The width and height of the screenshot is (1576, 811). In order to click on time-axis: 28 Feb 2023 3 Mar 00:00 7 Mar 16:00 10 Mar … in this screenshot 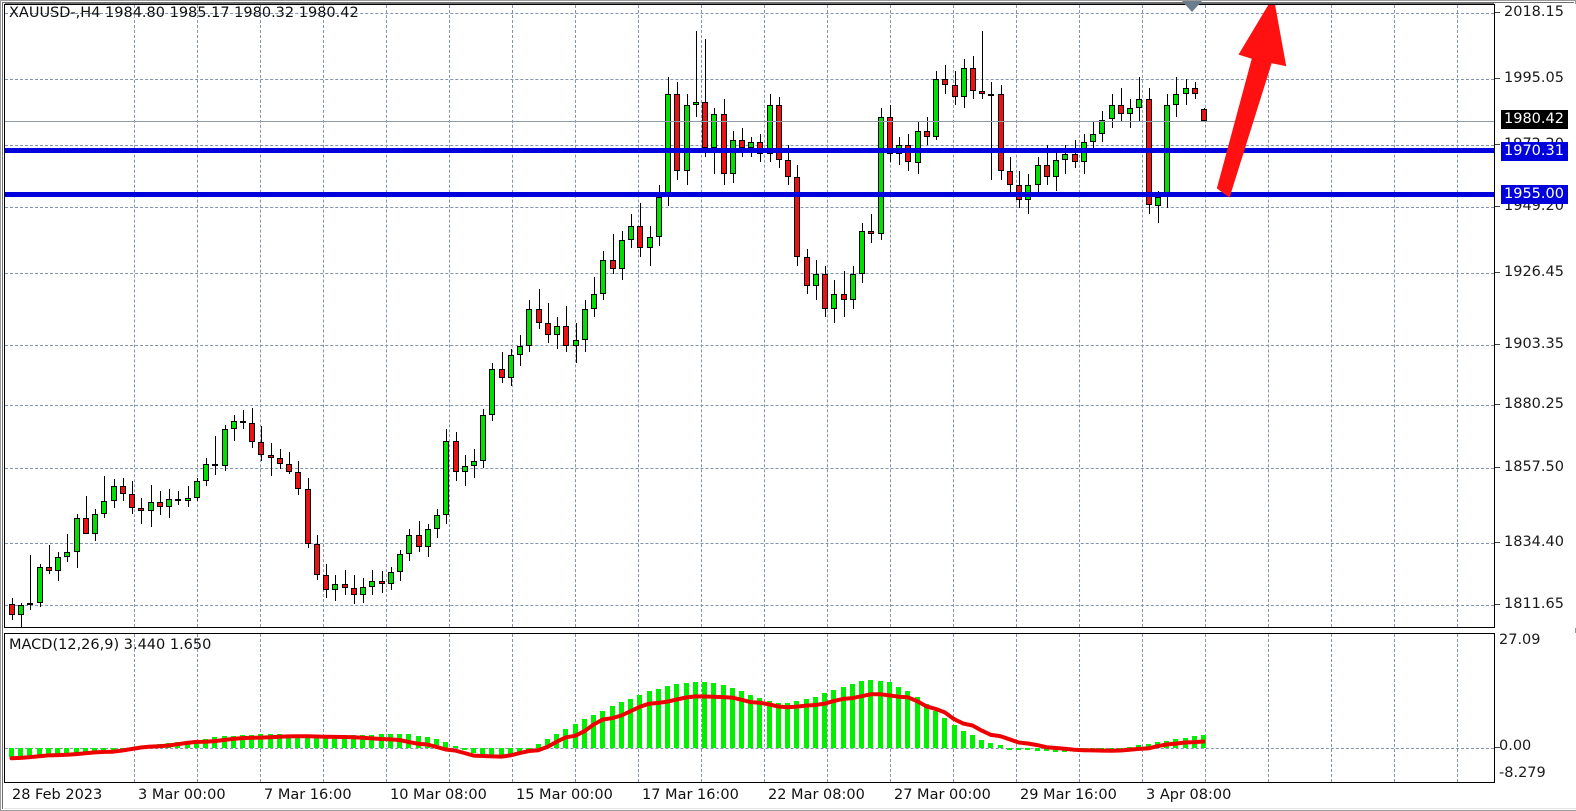, I will do `click(790, 796)`.